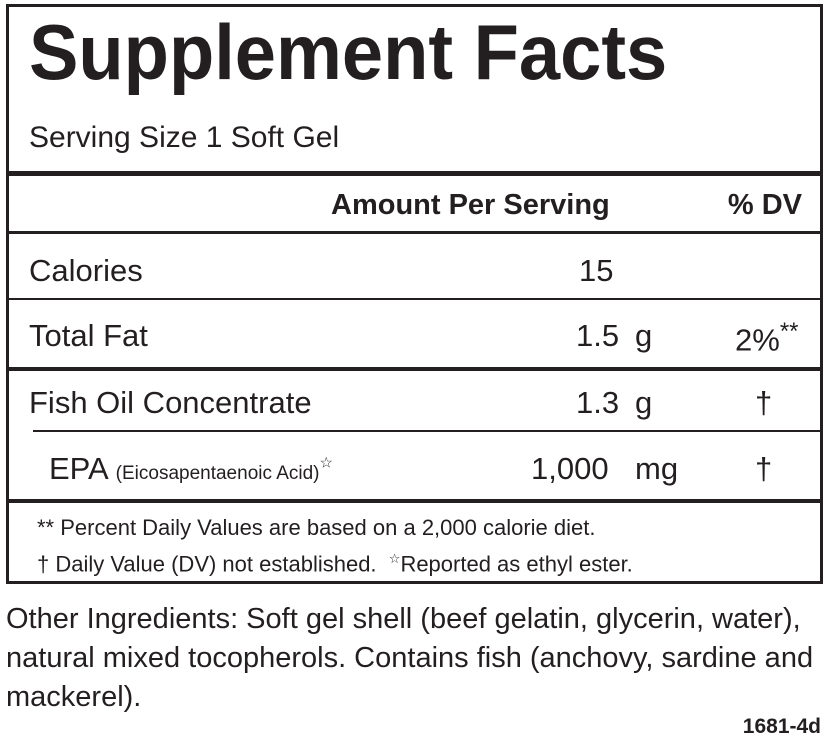  Describe the element at coordinates (348, 52) in the screenshot. I see `panel-title: Supplement Facts` at that location.